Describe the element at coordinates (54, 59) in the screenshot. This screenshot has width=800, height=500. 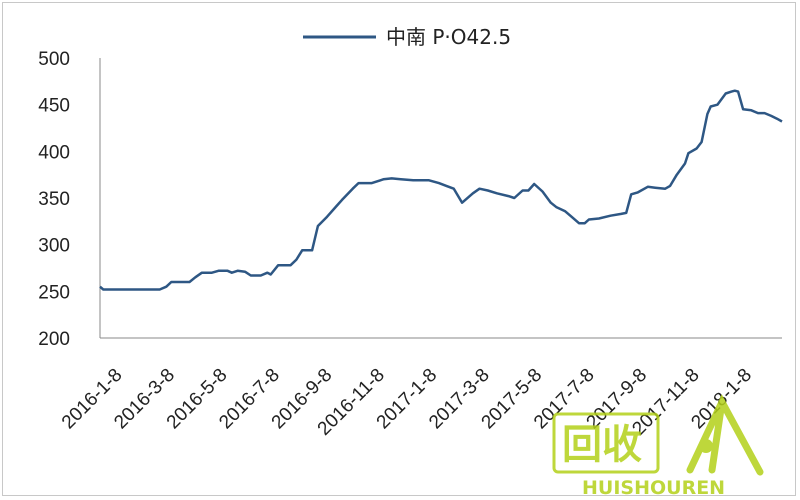
I see `y-tick-label: 500` at that location.